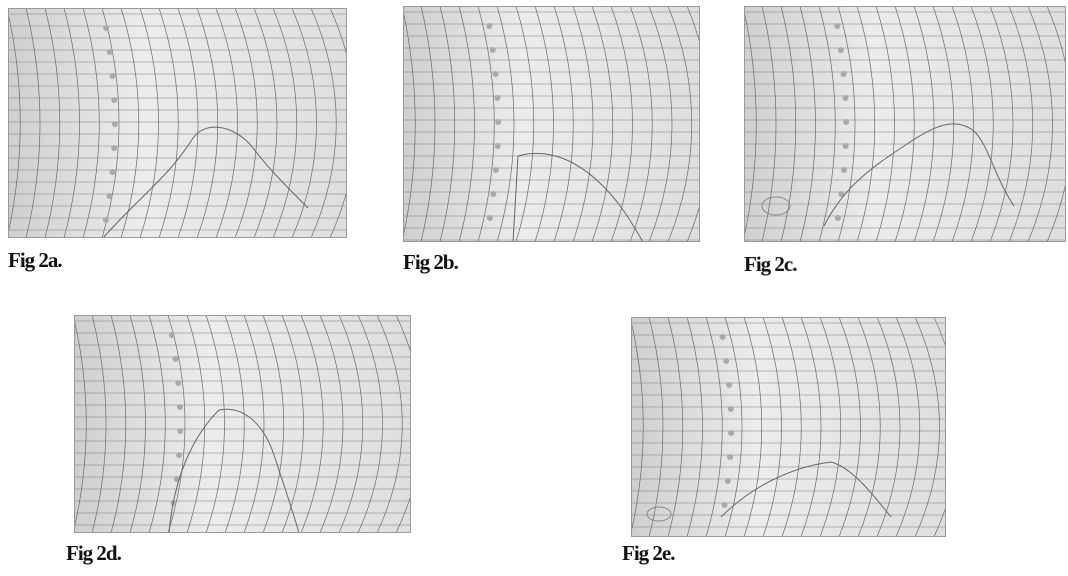 The height and width of the screenshot is (576, 1068). Describe the element at coordinates (94, 553) in the screenshot. I see `caption: Fig 2d.` at that location.